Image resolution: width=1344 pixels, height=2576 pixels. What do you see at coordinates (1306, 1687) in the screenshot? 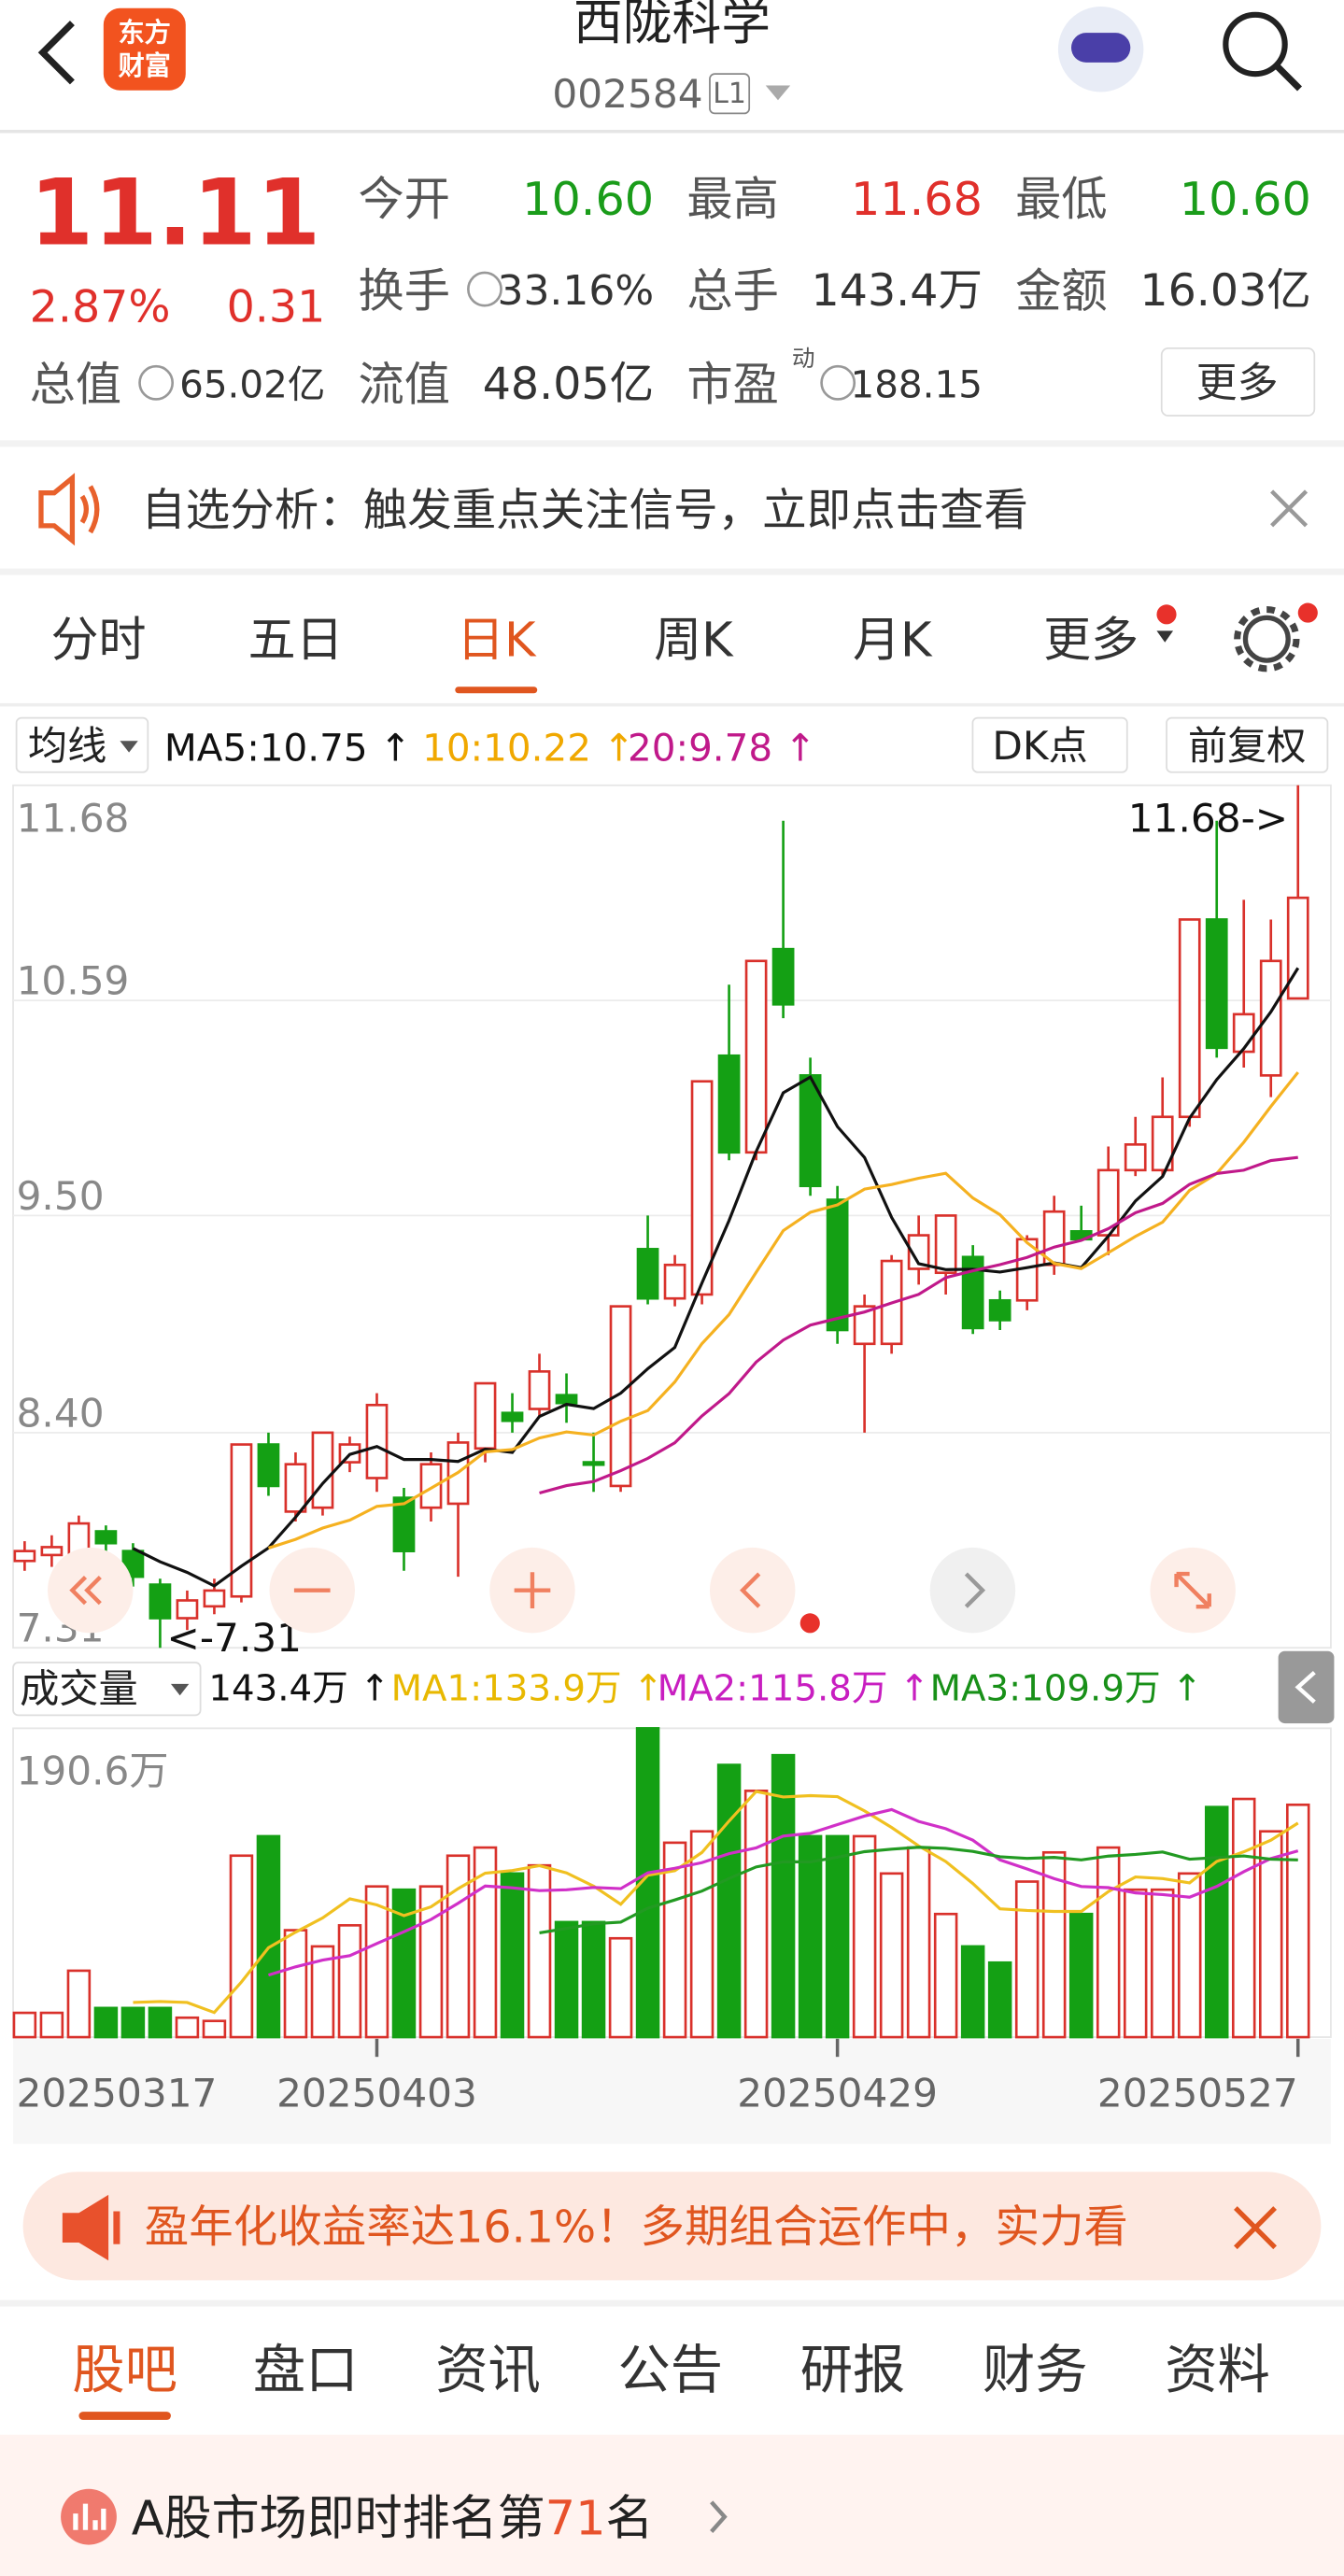
I see `collapse-tab` at bounding box center [1306, 1687].